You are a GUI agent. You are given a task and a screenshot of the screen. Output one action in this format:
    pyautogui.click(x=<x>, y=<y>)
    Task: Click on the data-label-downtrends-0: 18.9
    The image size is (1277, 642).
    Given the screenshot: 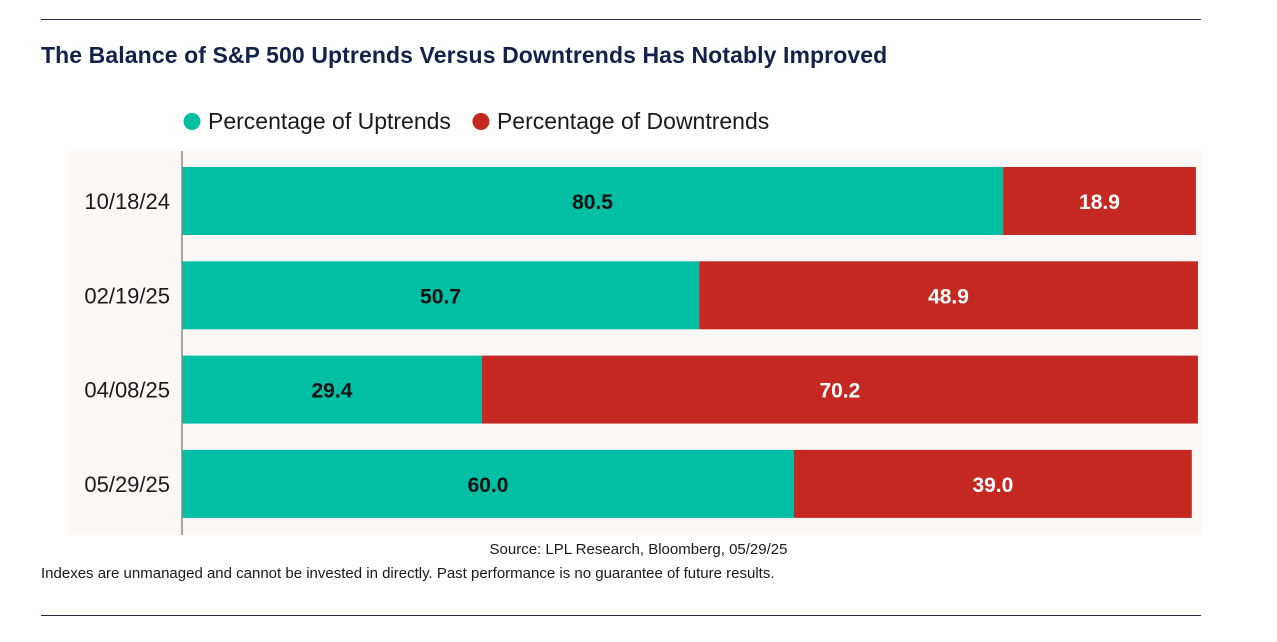 What is the action you would take?
    pyautogui.click(x=1099, y=202)
    